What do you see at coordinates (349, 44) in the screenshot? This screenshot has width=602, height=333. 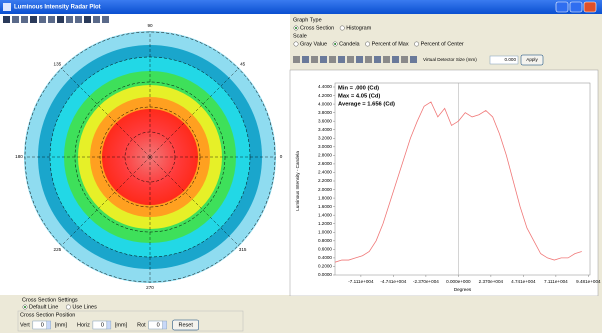 I see `radio-label: Candela` at bounding box center [349, 44].